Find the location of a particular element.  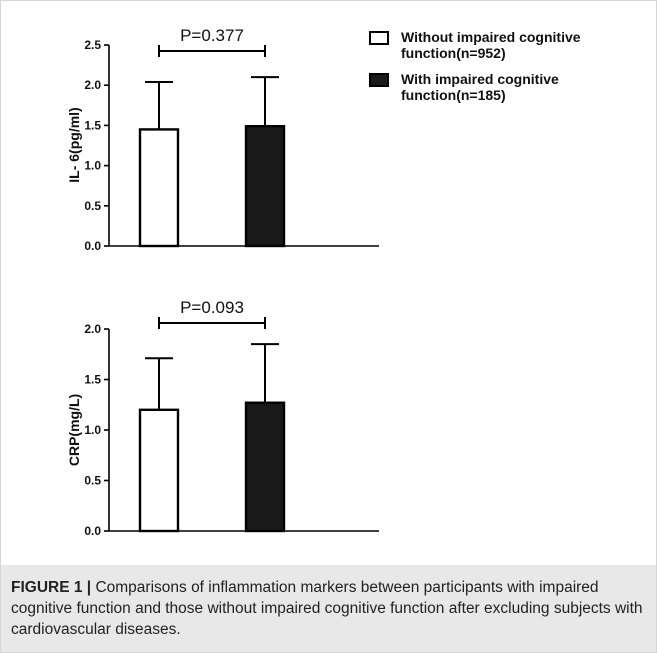

y-axis-label: CRP(mg/L) is located at coordinates (74, 430).